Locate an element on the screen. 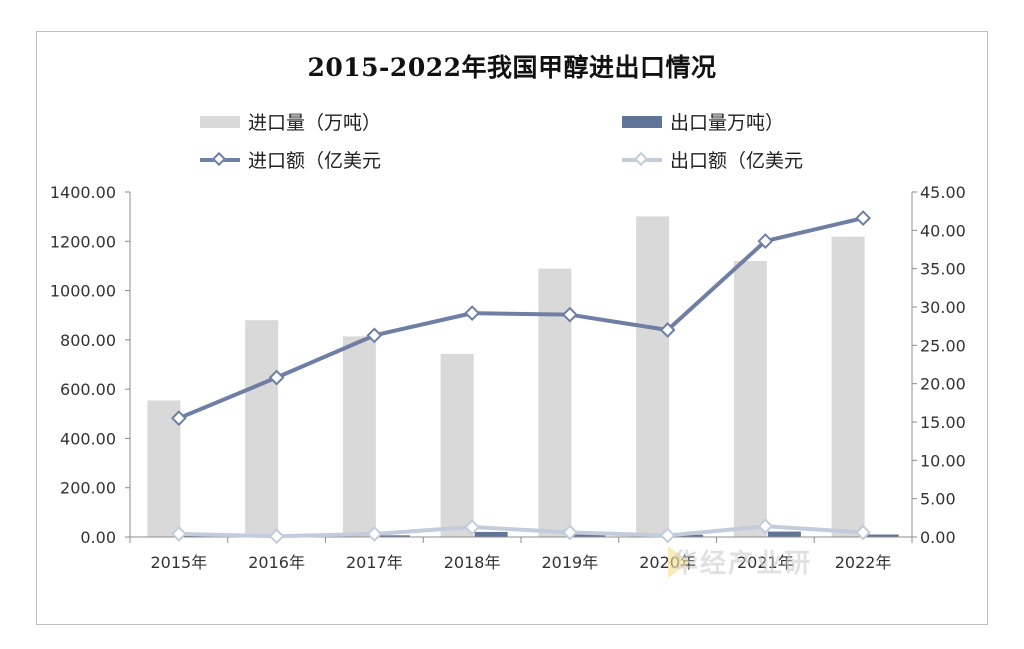 This screenshot has width=1024, height=649. y-right-tick-label: 15.00 is located at coordinates (943, 422).